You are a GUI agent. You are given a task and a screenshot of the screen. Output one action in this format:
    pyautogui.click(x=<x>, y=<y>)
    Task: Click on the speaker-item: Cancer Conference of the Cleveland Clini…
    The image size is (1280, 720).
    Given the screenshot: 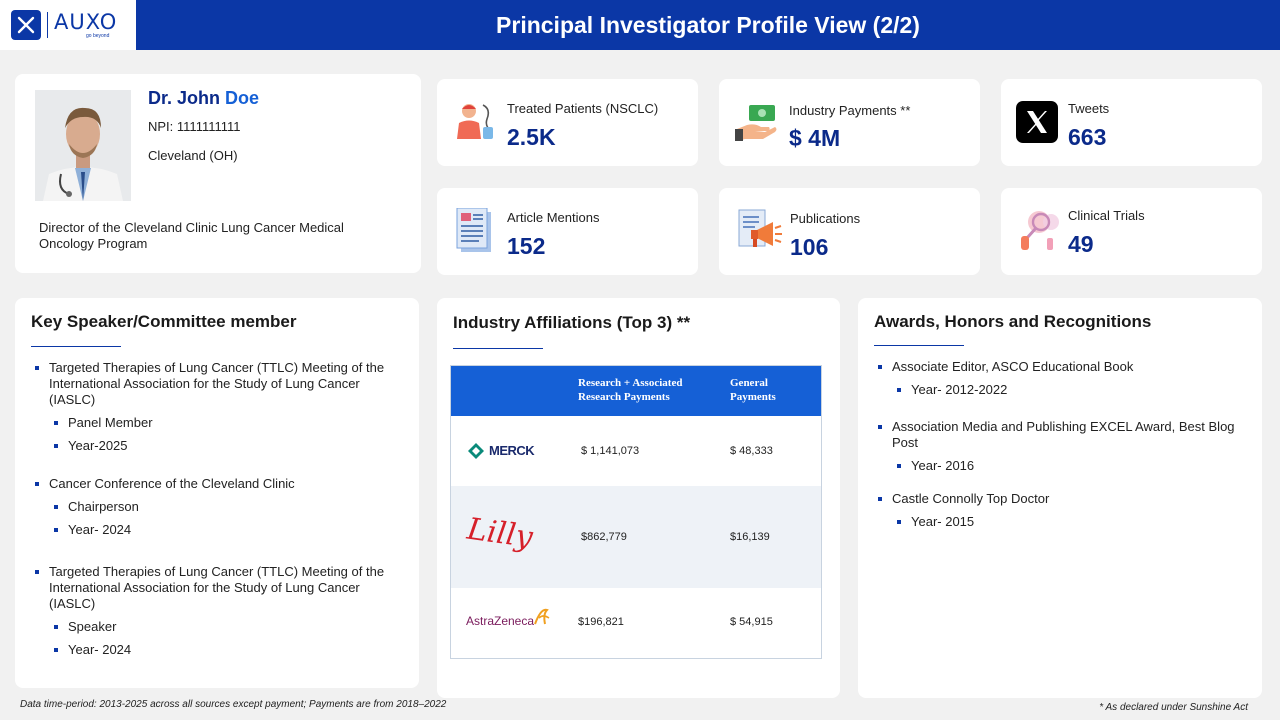 What is the action you would take?
    pyautogui.click(x=220, y=507)
    